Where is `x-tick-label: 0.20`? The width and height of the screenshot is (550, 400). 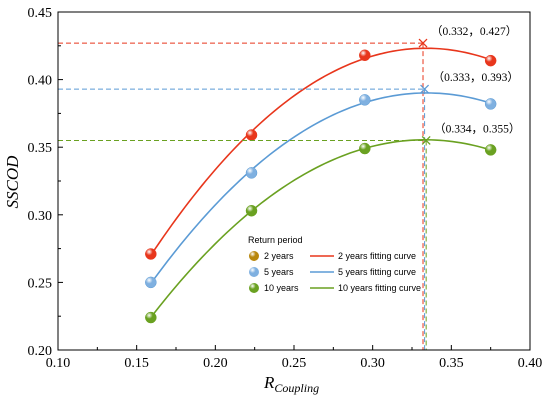
x-tick-label: 0.20 is located at coordinates (215, 363).